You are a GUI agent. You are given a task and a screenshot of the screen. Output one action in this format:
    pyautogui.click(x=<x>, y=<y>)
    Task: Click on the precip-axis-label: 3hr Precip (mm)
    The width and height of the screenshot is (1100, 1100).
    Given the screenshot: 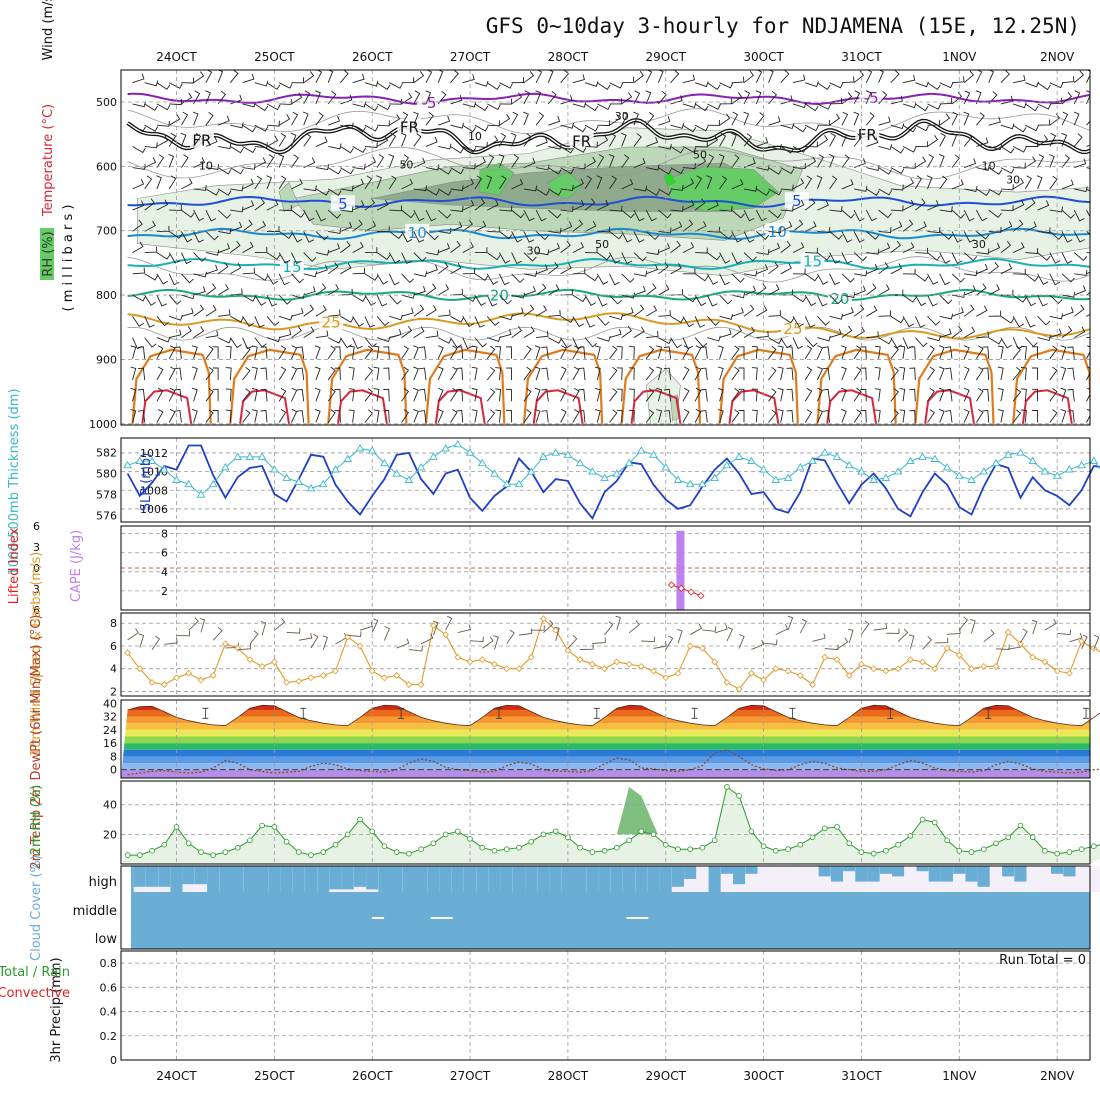 What is the action you would take?
    pyautogui.click(x=56, y=1009)
    